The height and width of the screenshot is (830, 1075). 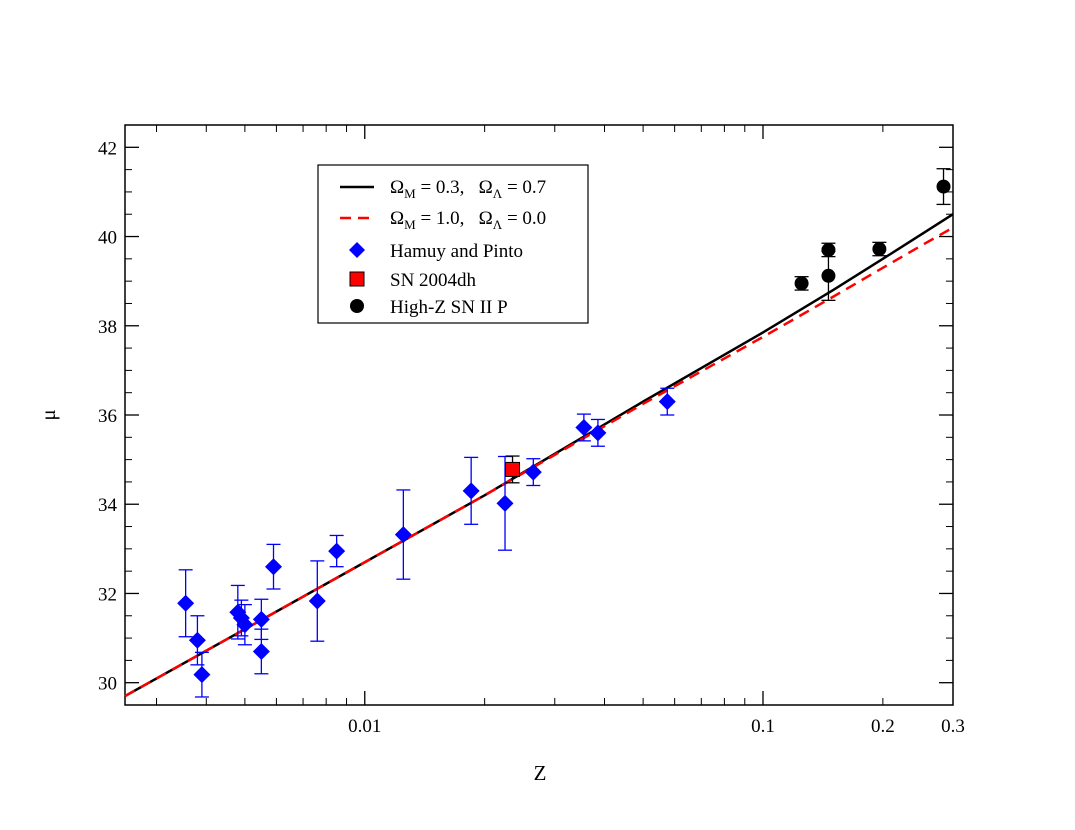 I want to click on y-axis-label: μ, so click(x=48, y=414).